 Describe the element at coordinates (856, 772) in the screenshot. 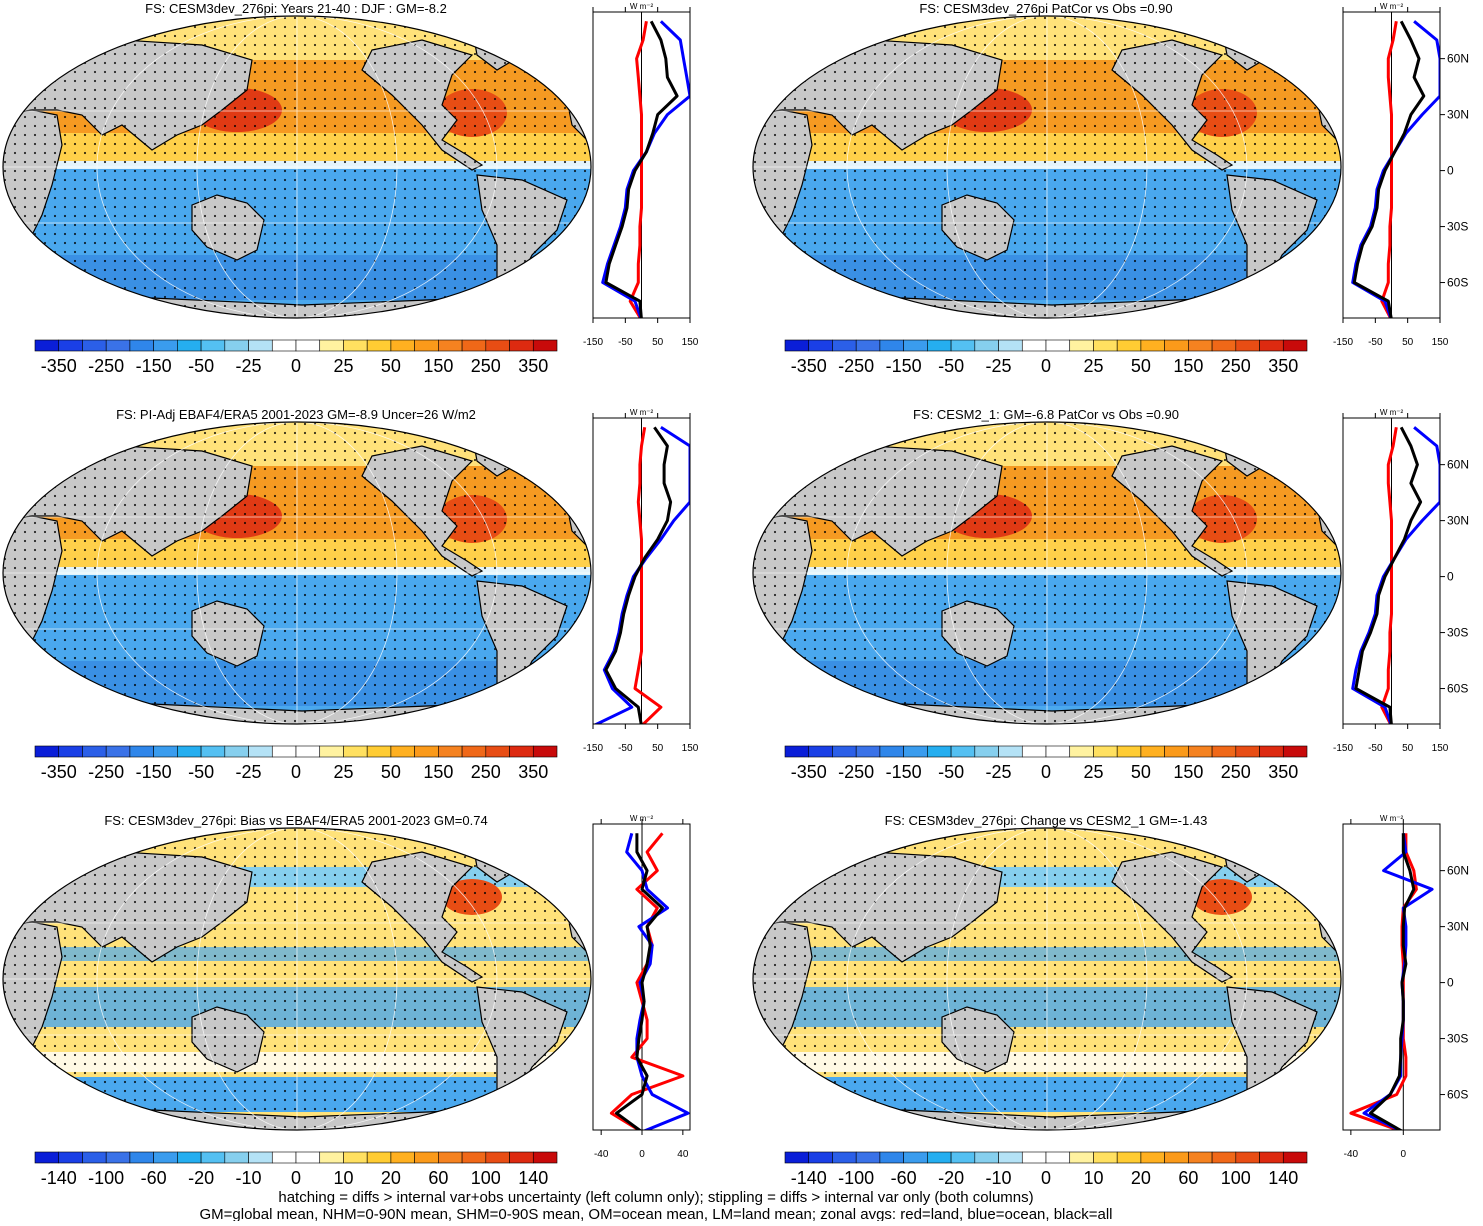

I see `colorbar-label: -250` at that location.